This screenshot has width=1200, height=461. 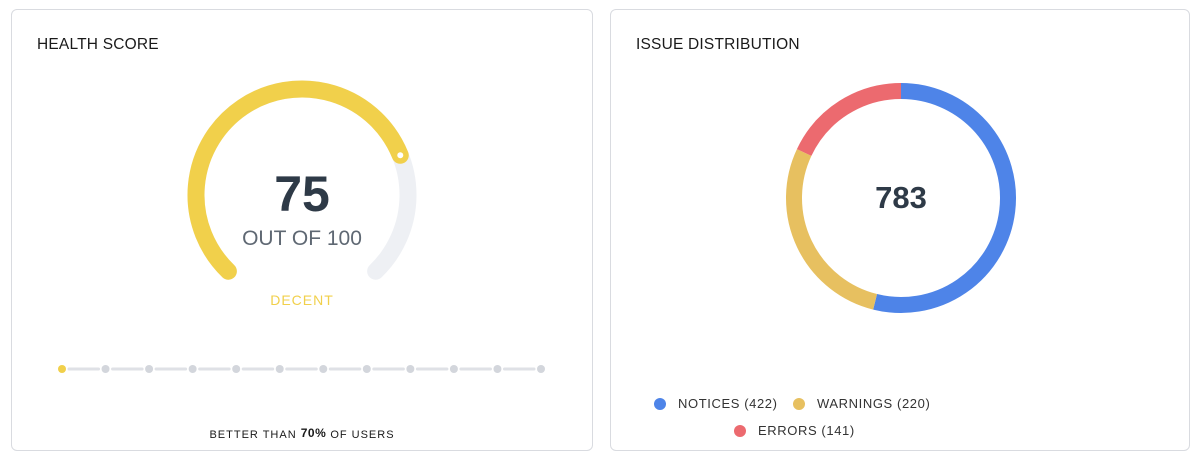 I want to click on better-than-text: BETTER THAN 70% OF USERS, so click(x=302, y=433).